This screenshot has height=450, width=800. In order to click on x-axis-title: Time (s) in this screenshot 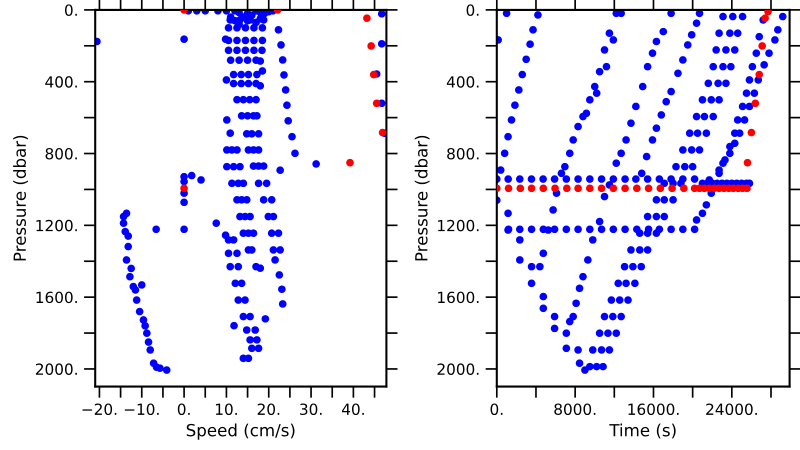, I will do `click(642, 431)`.